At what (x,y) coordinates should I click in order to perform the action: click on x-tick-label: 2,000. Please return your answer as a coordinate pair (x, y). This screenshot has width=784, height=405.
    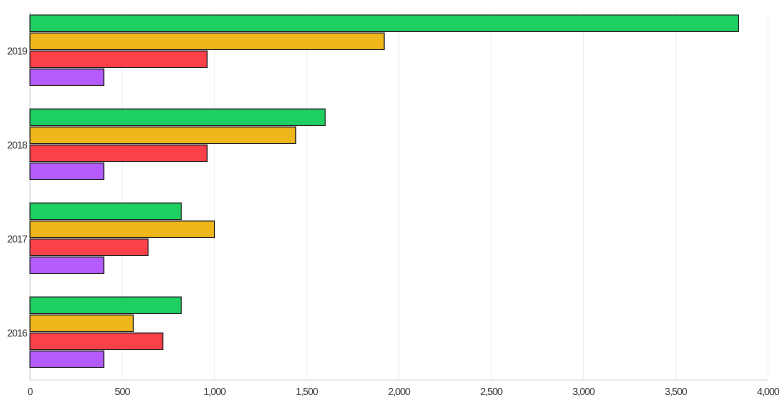
    Looking at the image, I should click on (399, 392).